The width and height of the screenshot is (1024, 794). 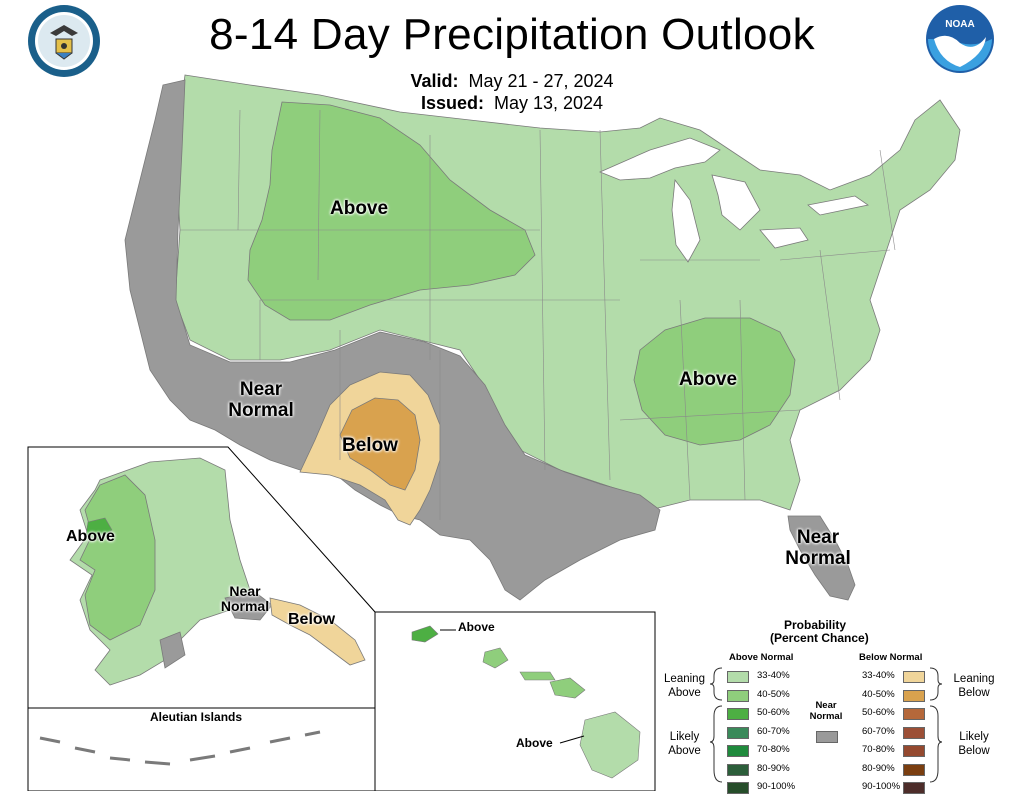 I want to click on label-near-normal-sw-line1: Near, so click(x=261, y=389).